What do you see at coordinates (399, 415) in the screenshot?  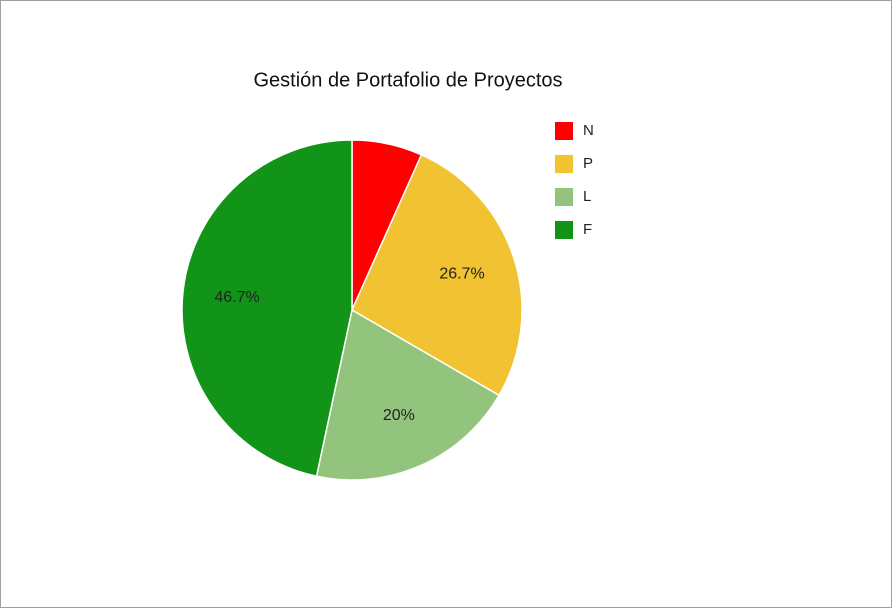 I see `slice-label: 20%` at bounding box center [399, 415].